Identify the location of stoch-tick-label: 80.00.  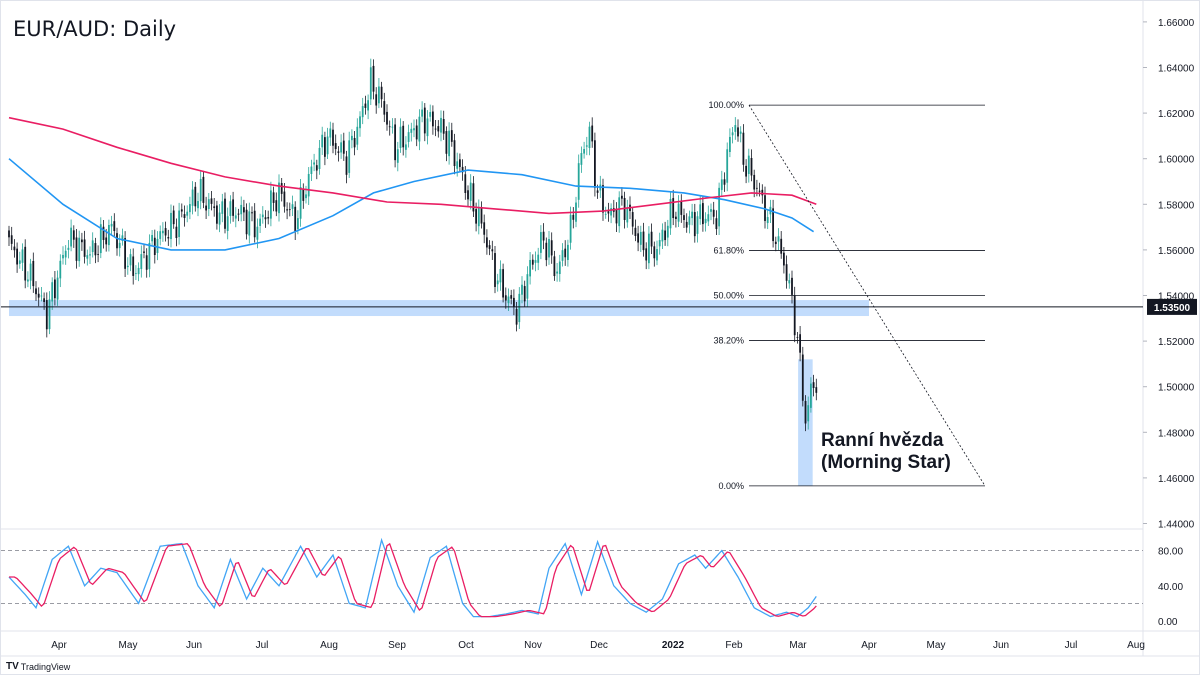
(1170, 552).